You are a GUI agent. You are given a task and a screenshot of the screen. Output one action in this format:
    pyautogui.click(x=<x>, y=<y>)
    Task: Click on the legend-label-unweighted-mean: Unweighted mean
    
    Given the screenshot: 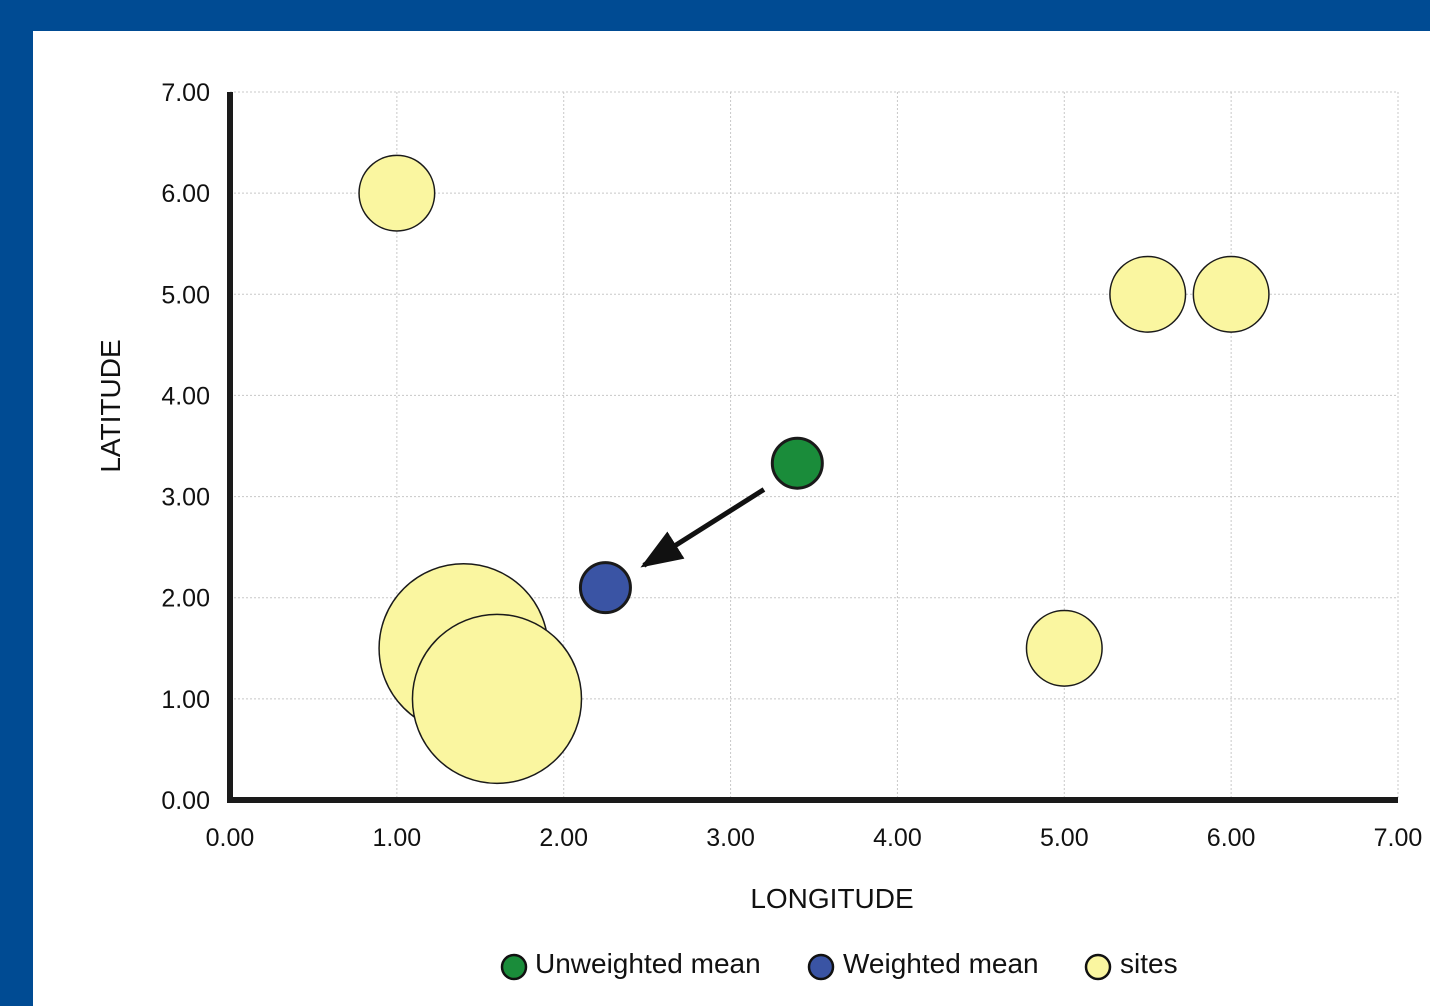 What is the action you would take?
    pyautogui.click(x=648, y=963)
    